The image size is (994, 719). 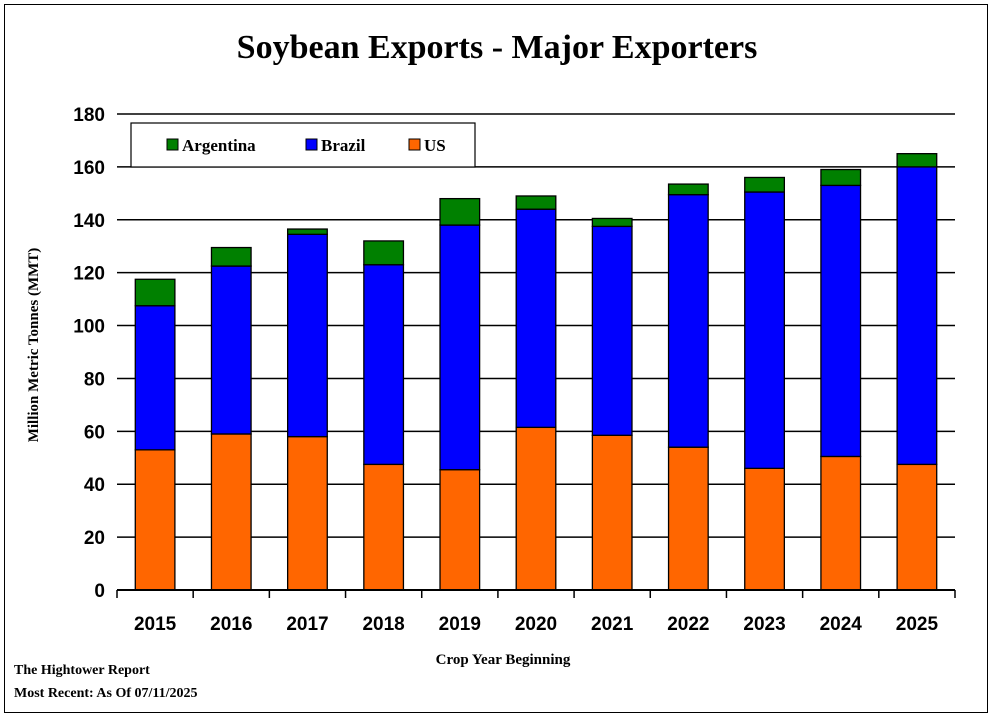 What do you see at coordinates (307, 624) in the screenshot?
I see `x-tick-label: 2017` at bounding box center [307, 624].